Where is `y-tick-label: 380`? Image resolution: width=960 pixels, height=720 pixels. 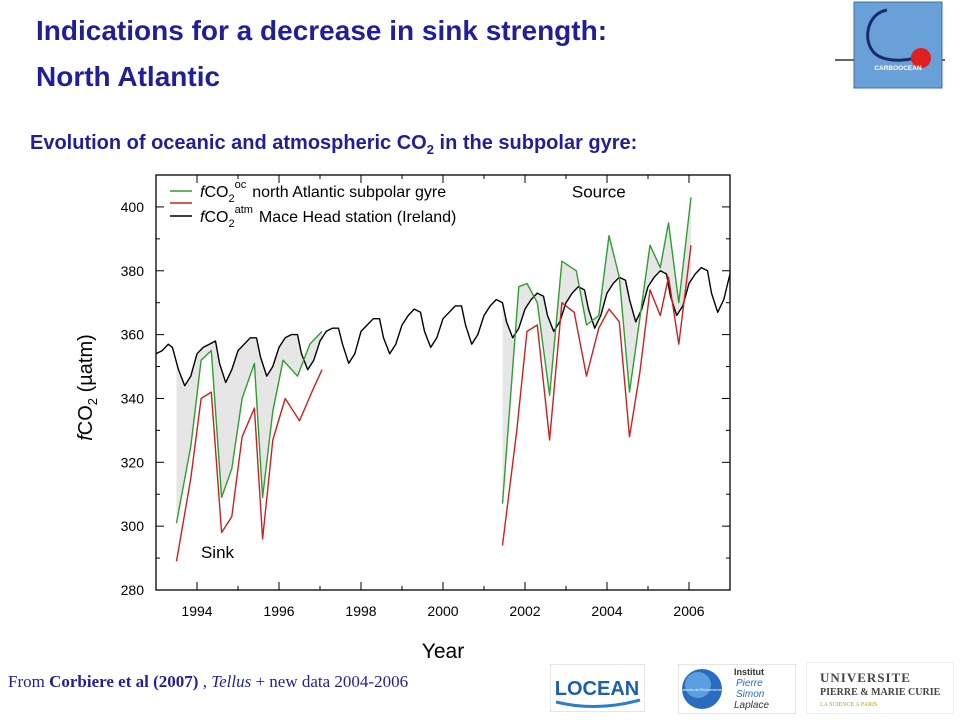 y-tick-label: 380 is located at coordinates (133, 271).